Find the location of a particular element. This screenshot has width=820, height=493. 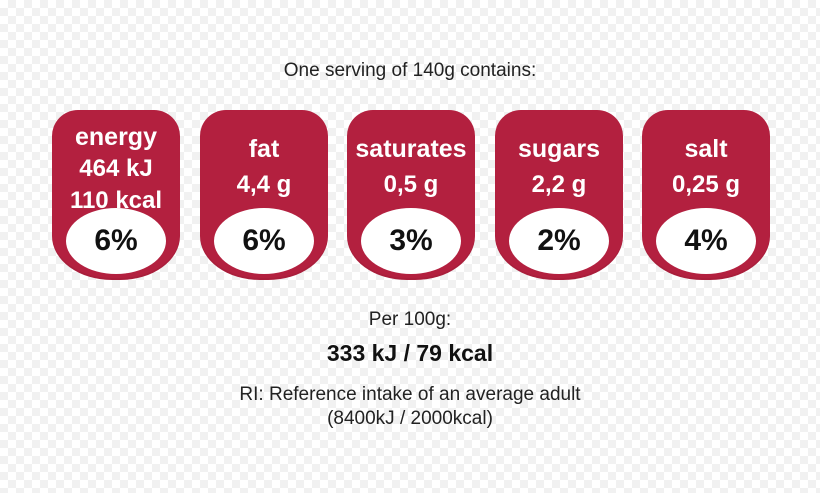

badge-salt-percent: 4% is located at coordinates (706, 241).